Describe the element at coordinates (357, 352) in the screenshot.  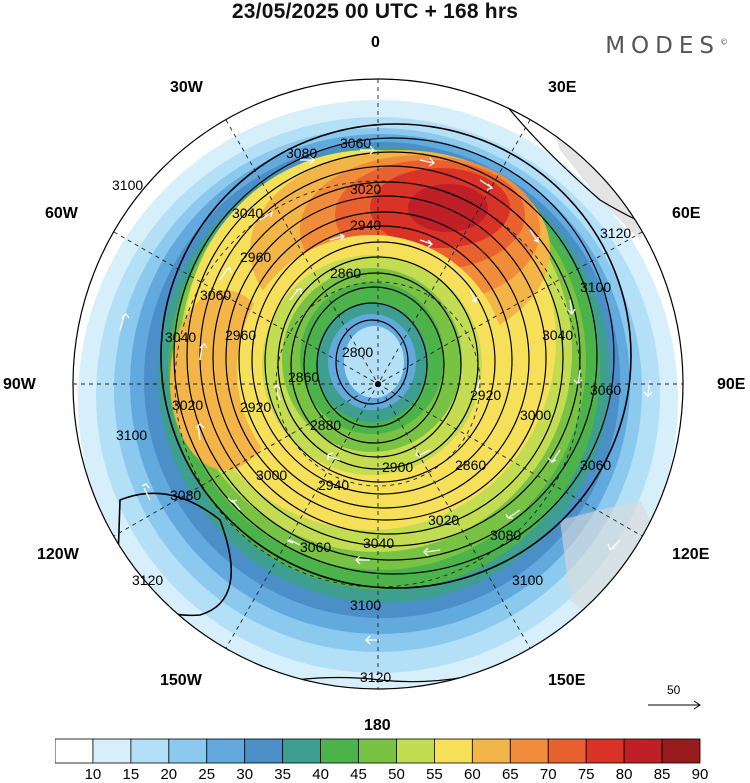
I see `contour-label: 2800` at that location.